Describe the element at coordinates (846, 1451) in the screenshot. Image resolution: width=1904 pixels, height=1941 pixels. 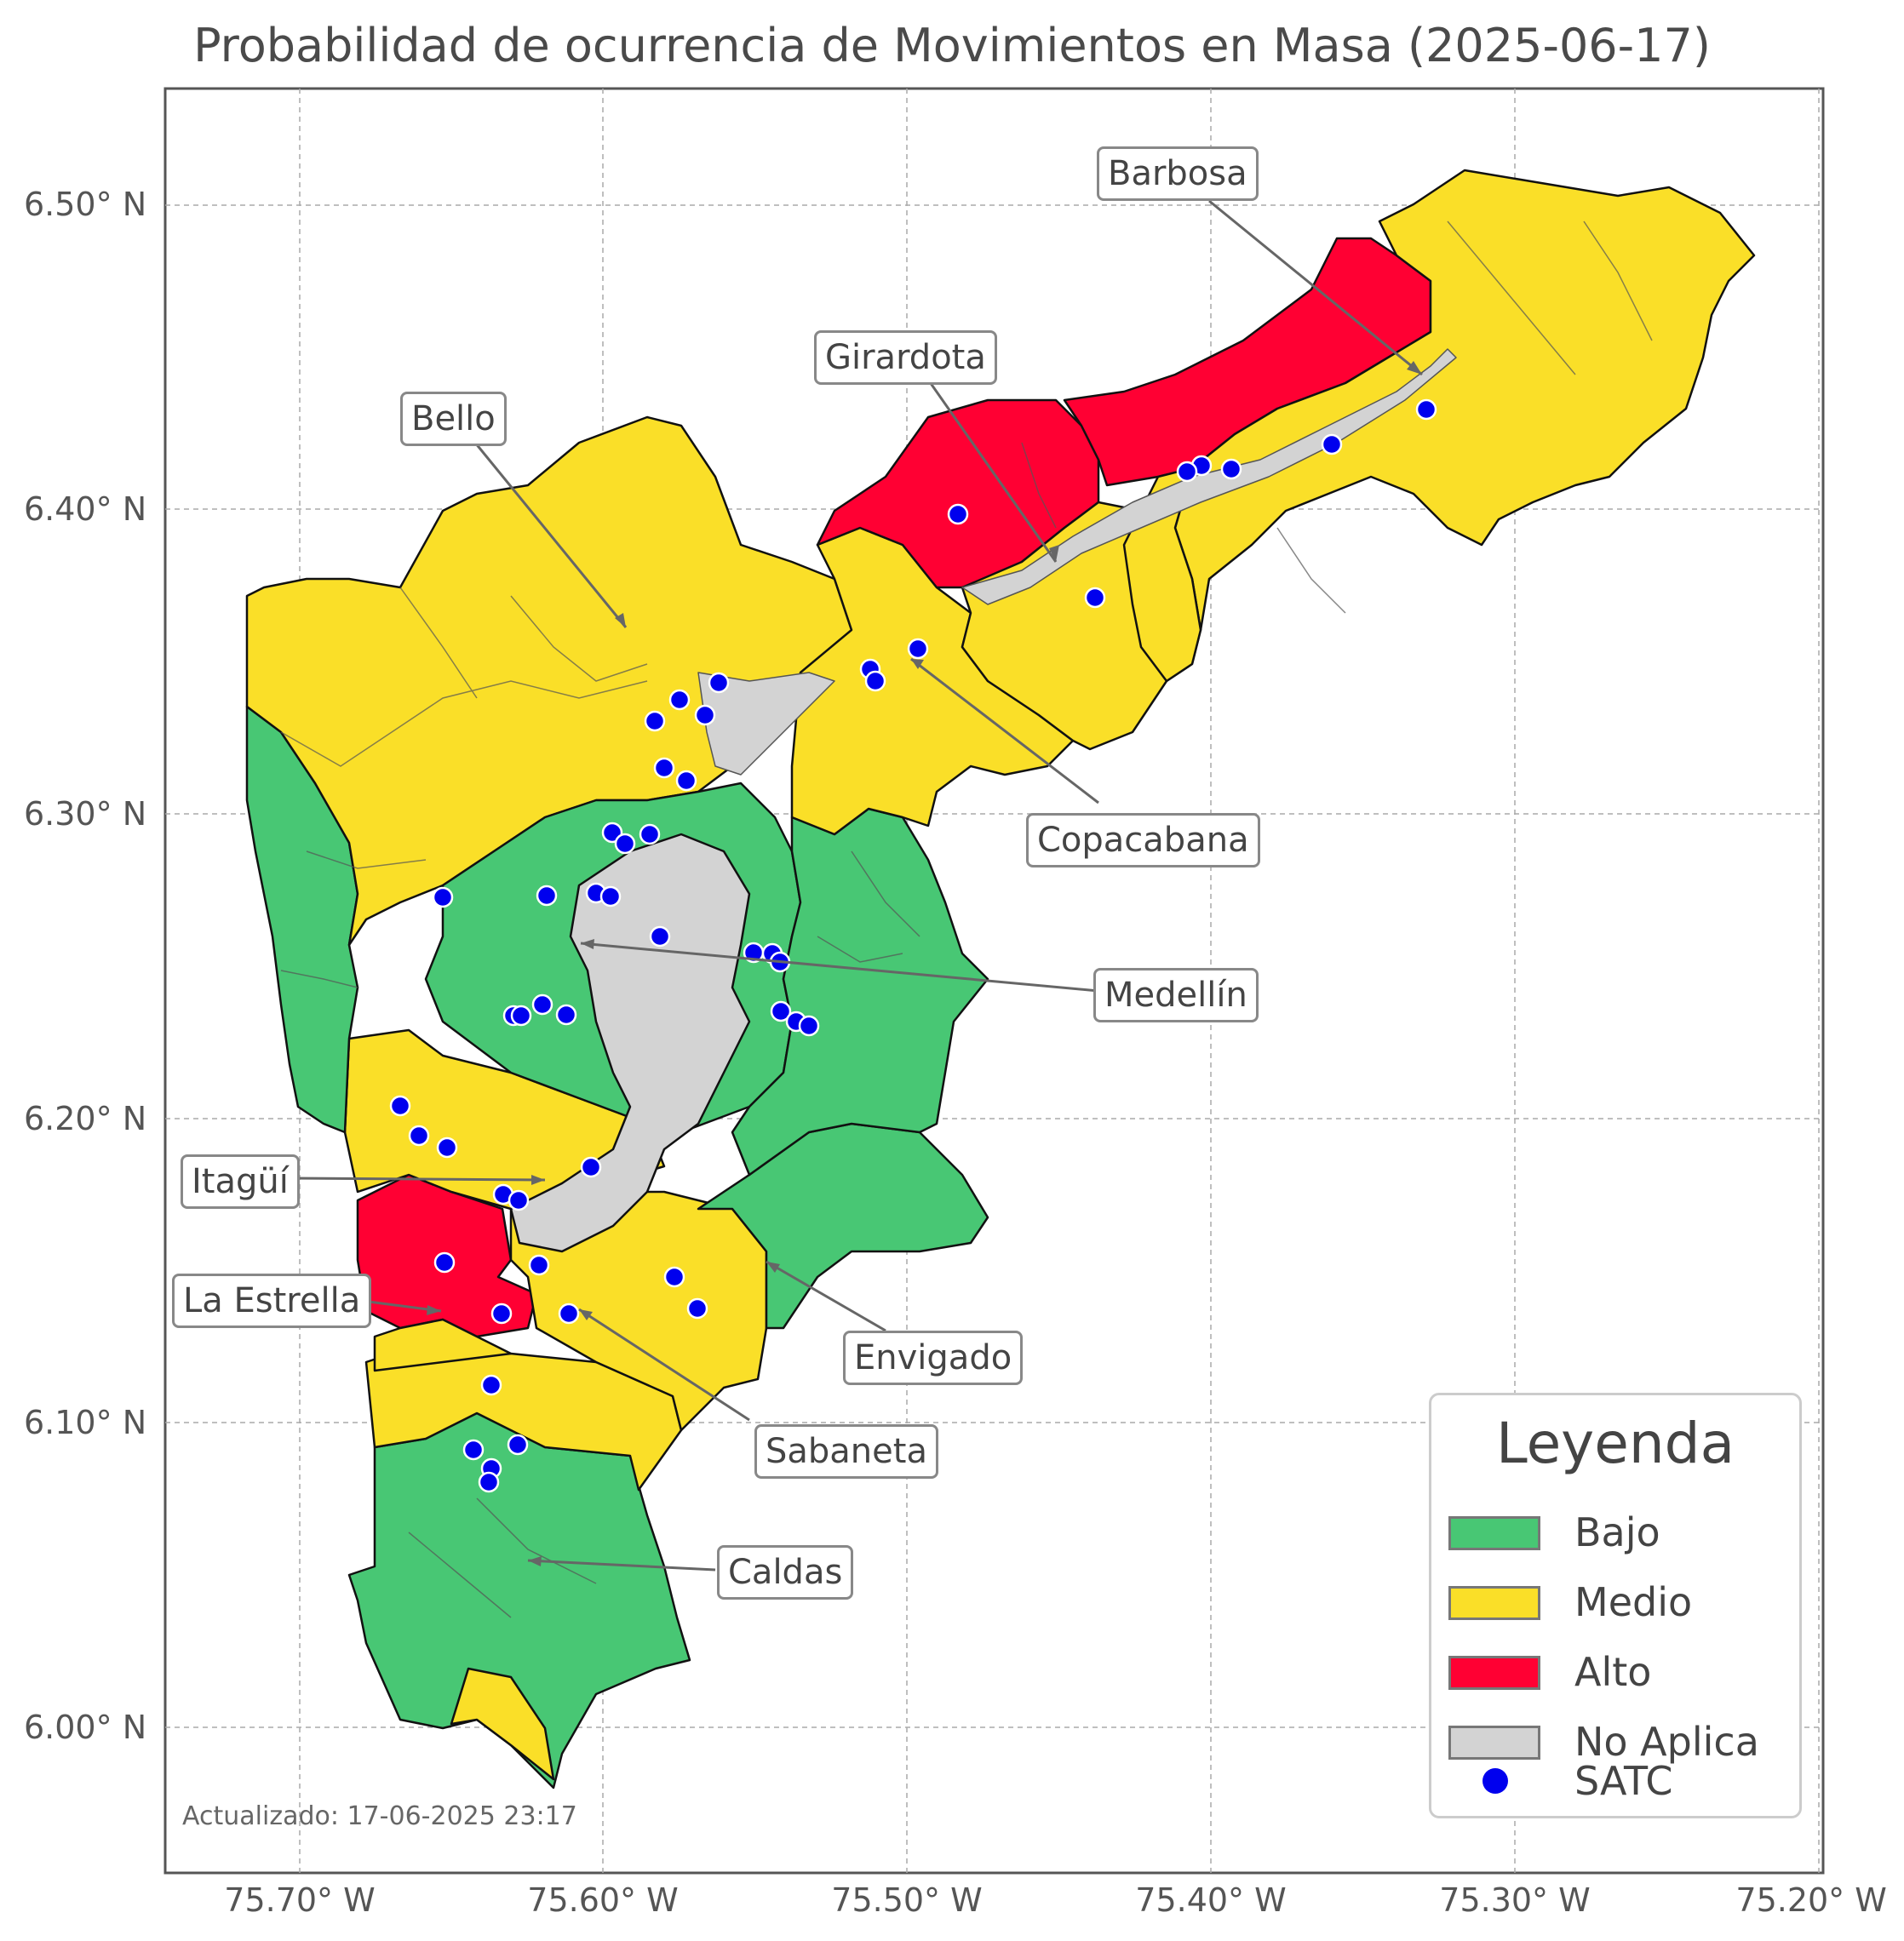
I see `municipality-label-sabaneta: Sabaneta` at that location.